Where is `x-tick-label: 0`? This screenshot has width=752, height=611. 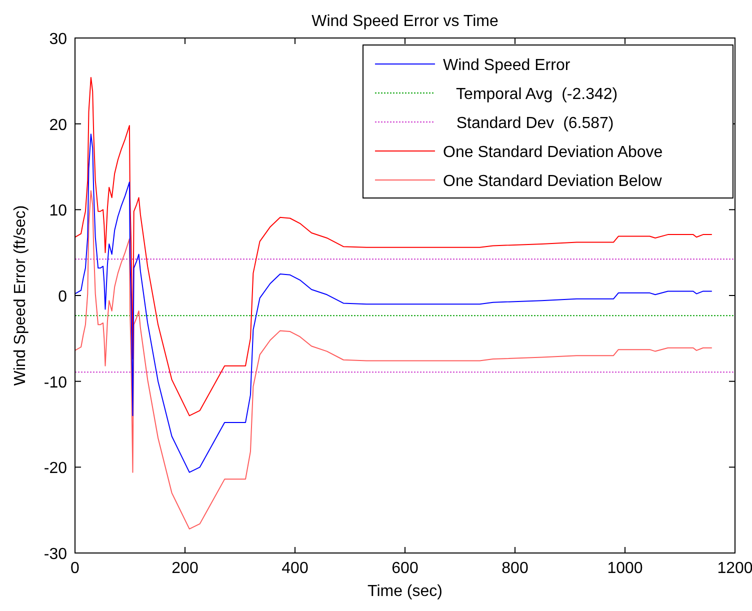
x-tick-label: 0 is located at coordinates (75, 568).